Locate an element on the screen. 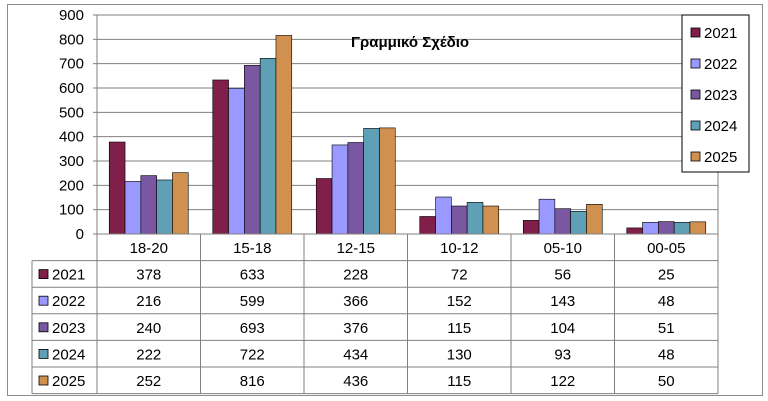  table-cell-value: 51 is located at coordinates (666, 328).